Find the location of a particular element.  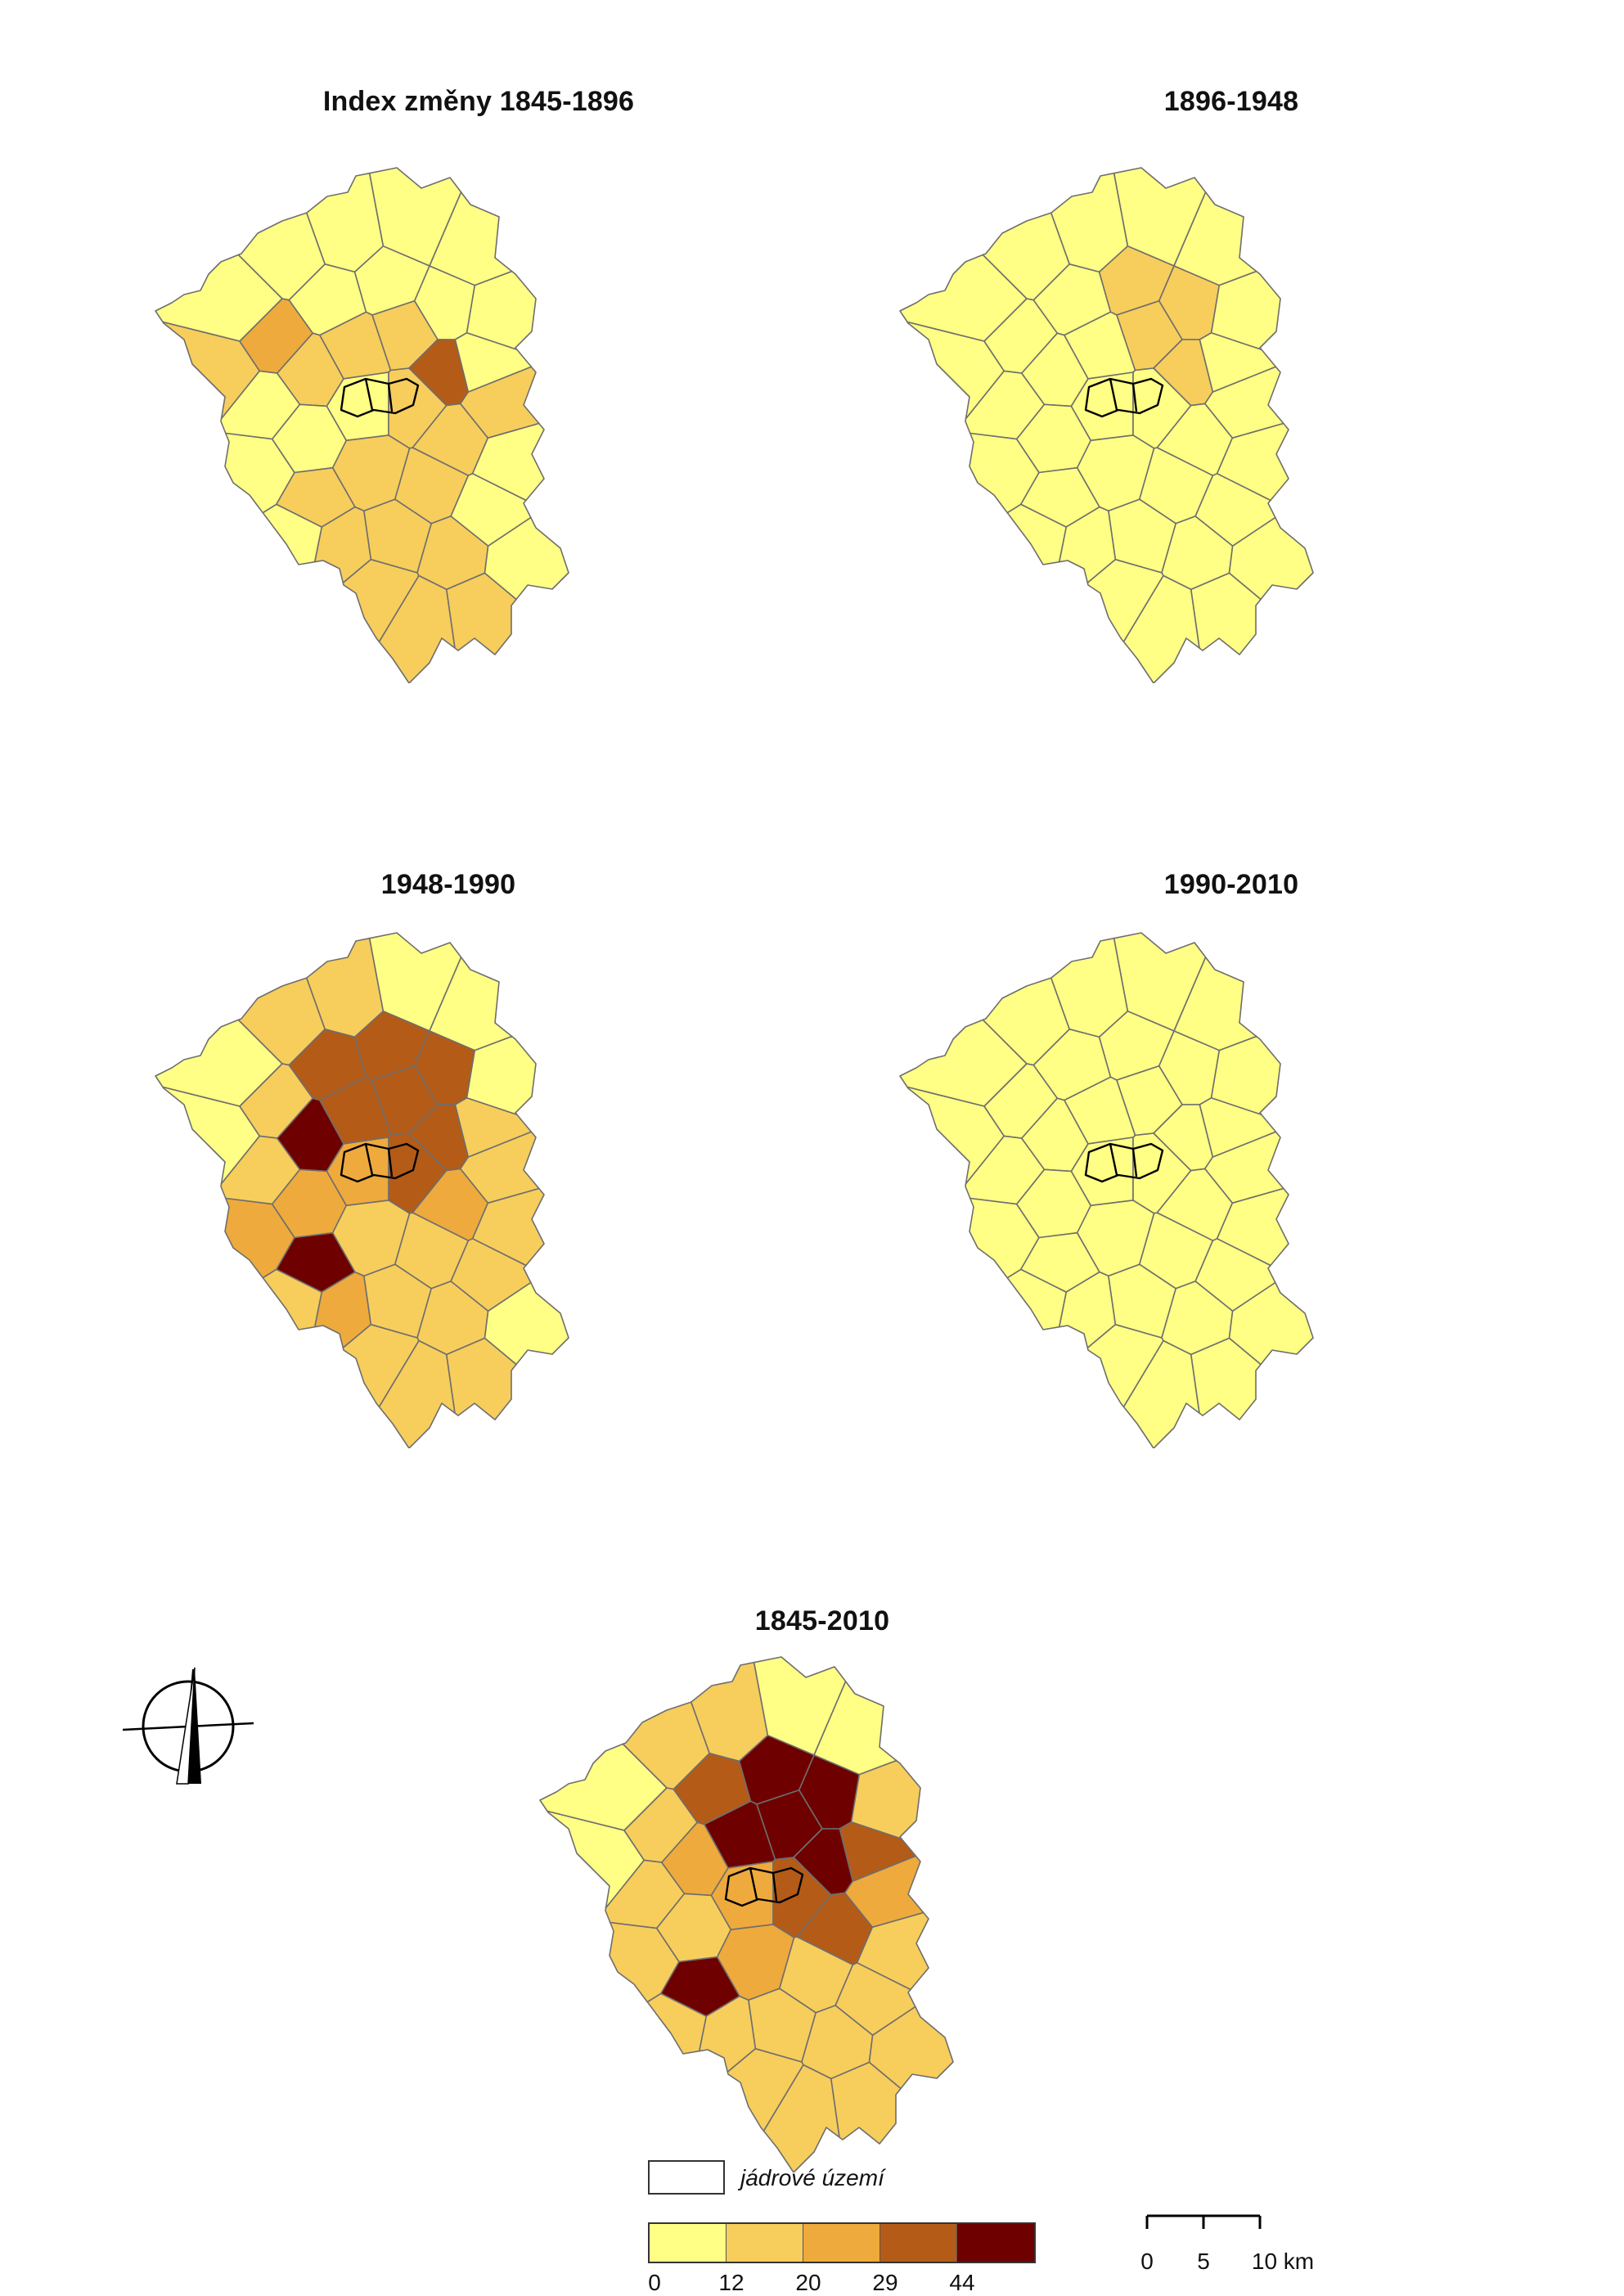

scale-label-0: 0 is located at coordinates (1147, 2261).